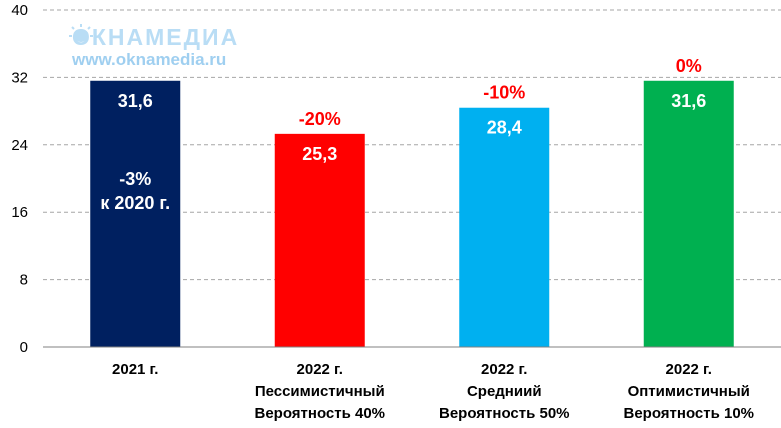 Image resolution: width=781 pixels, height=428 pixels. Describe the element at coordinates (24, 347) in the screenshot. I see `y-tick-label: 0` at that location.